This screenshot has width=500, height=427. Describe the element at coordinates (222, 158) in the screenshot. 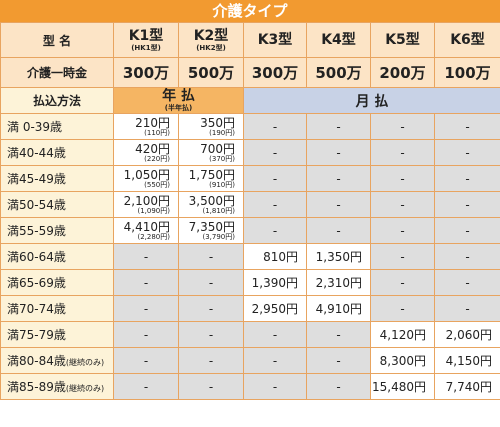

I see `premium-half: (370円)` at that location.